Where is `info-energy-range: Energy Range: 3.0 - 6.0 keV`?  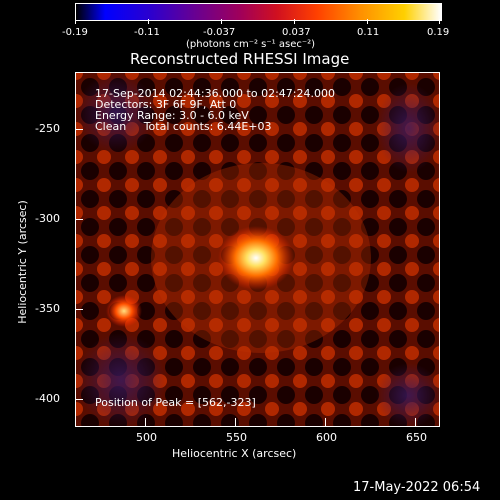
info-energy-range: Energy Range: 3.0 - 6.0 keV is located at coordinates (172, 115).